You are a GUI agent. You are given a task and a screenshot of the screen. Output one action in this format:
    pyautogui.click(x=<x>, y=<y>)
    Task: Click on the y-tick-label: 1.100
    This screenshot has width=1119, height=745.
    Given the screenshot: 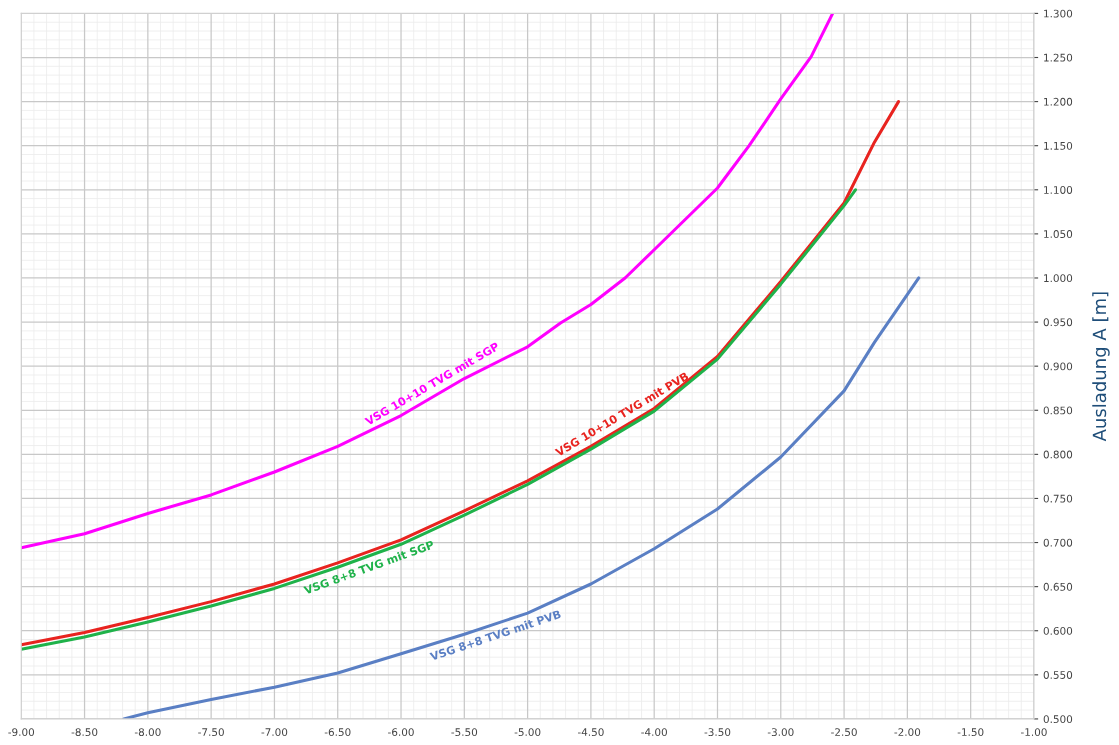 What is the action you would take?
    pyautogui.click(x=1058, y=190)
    